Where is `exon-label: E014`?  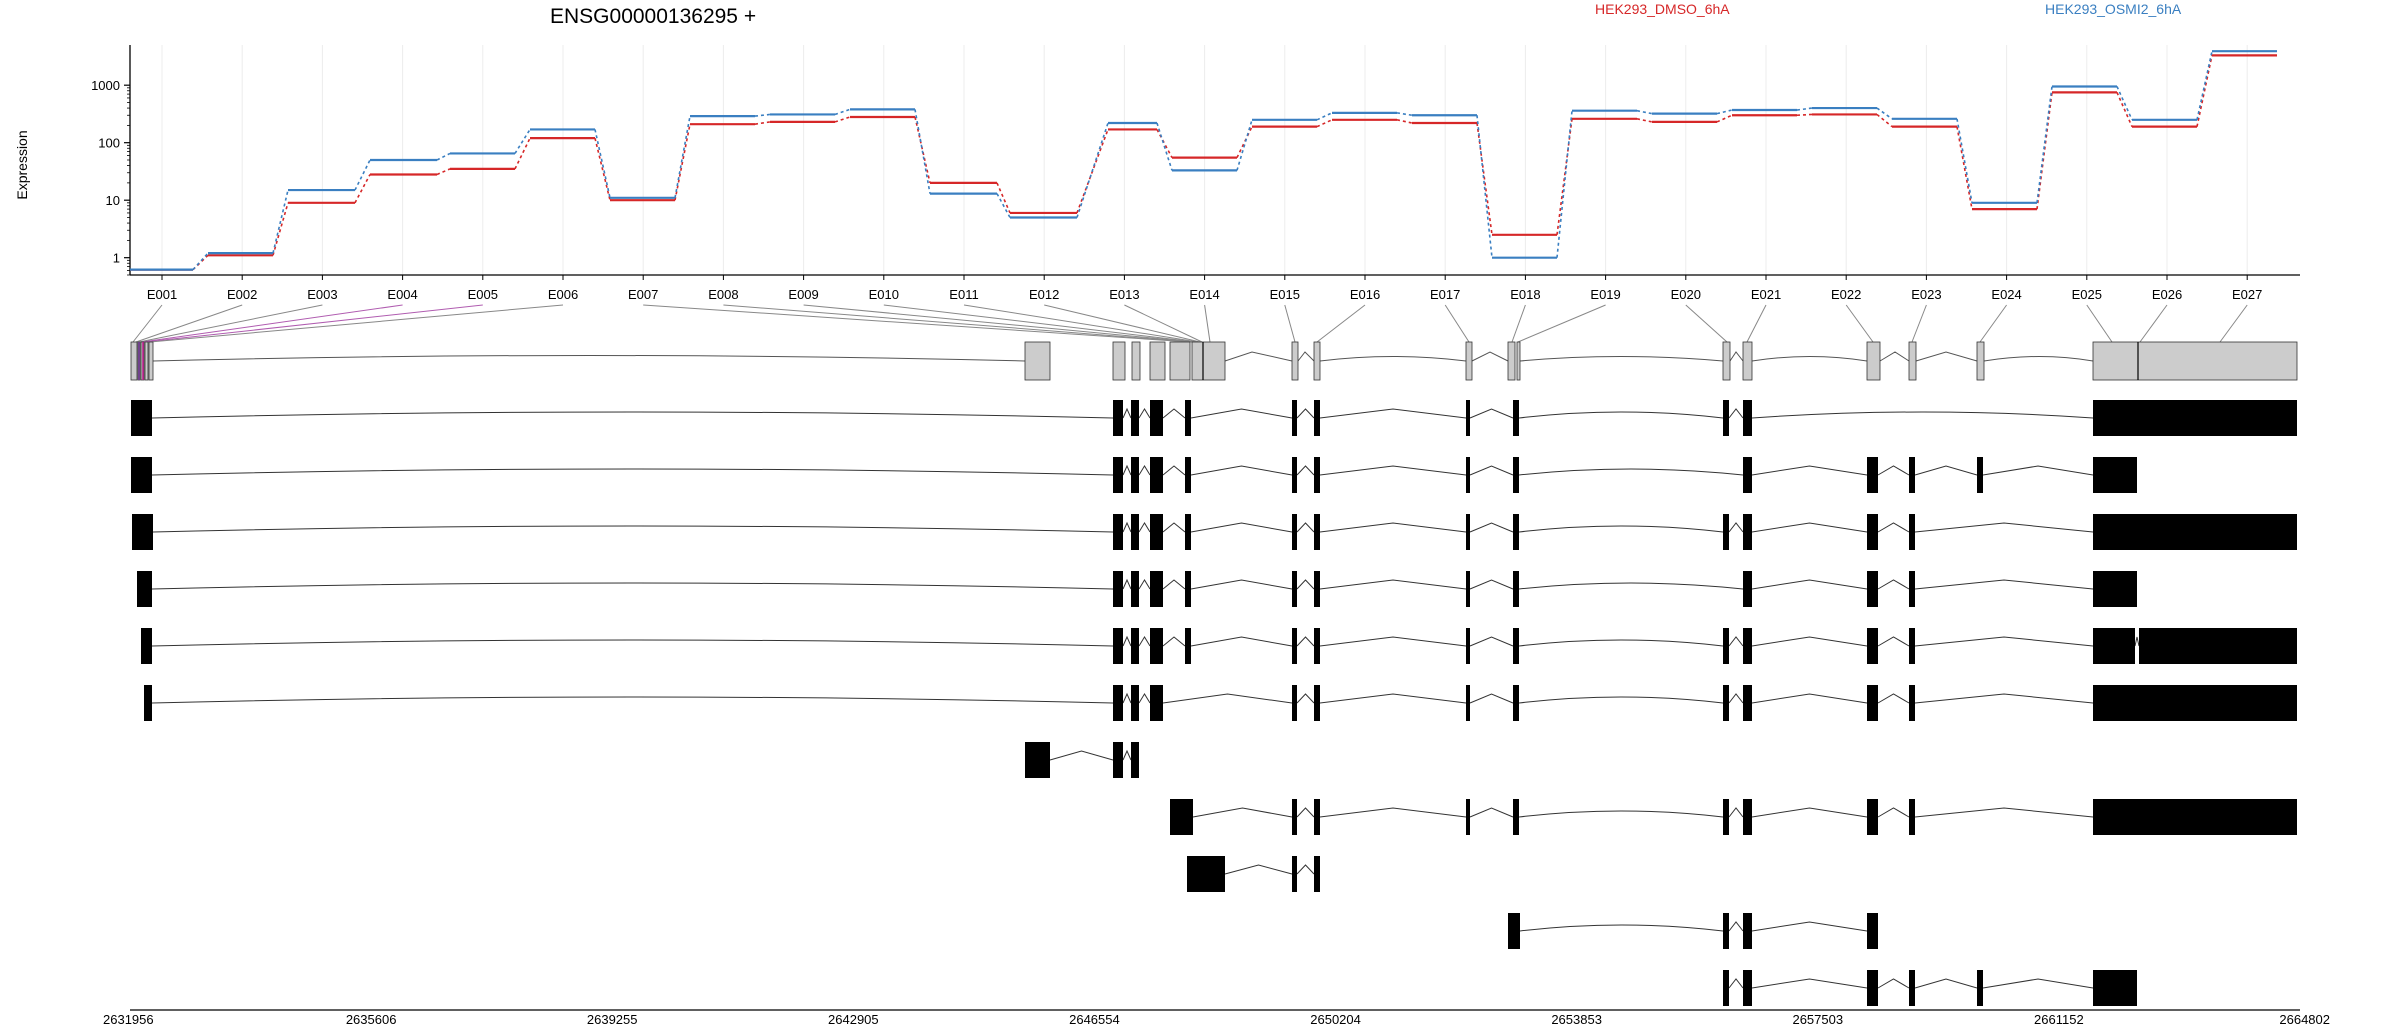 exon-label: E014 is located at coordinates (1204, 294).